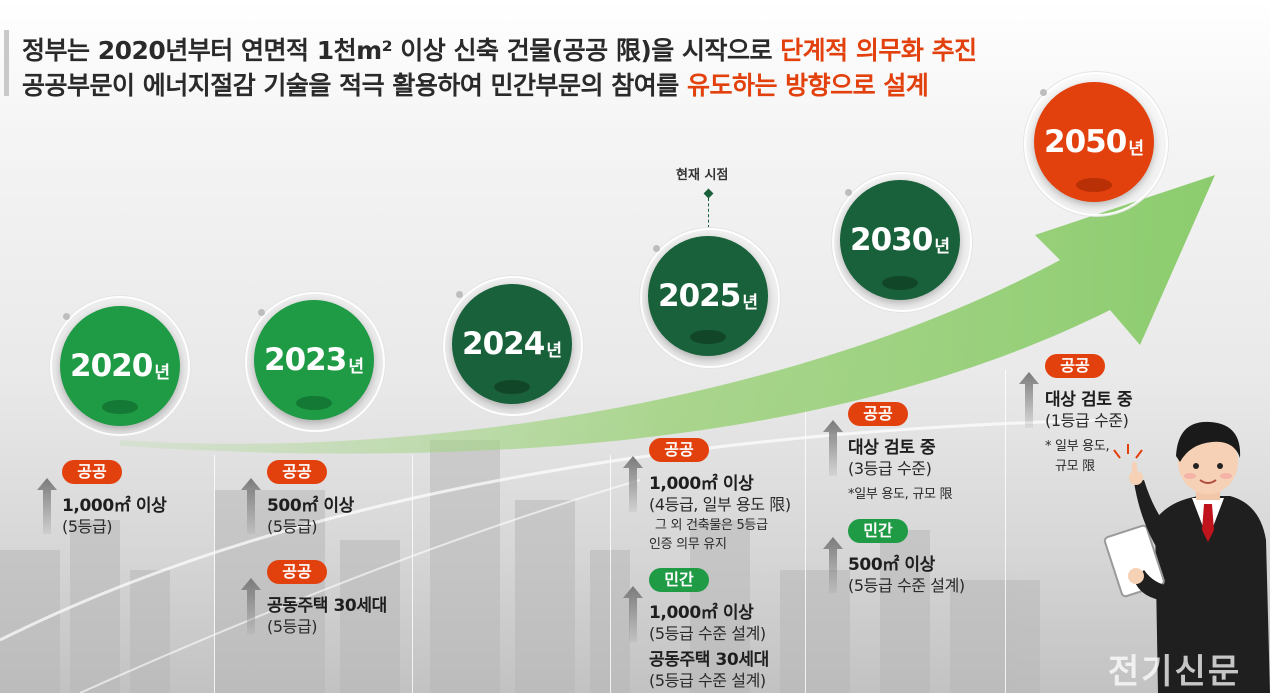  I want to click on year-circle-2024: 2024 년, so click(512, 344).